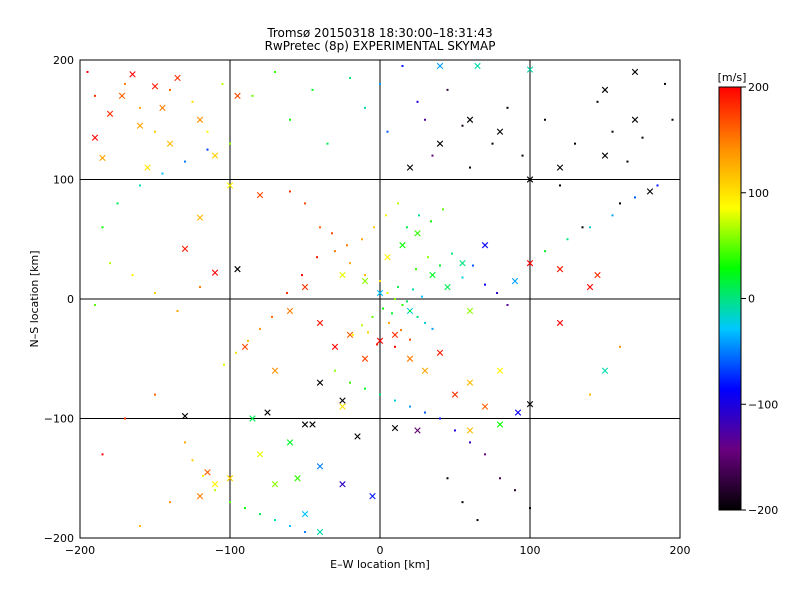  I want to click on x-tick-label: 100, so click(530, 550).